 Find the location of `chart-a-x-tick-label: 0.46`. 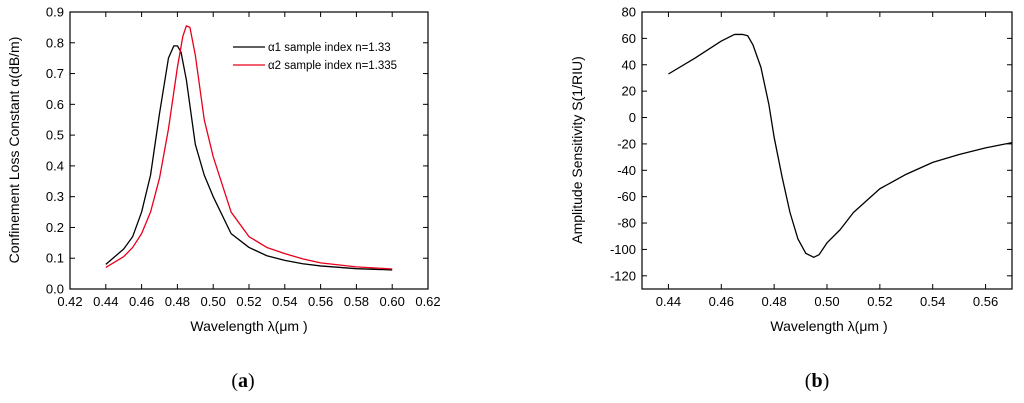

chart-a-x-tick-label: 0.46 is located at coordinates (141, 301).